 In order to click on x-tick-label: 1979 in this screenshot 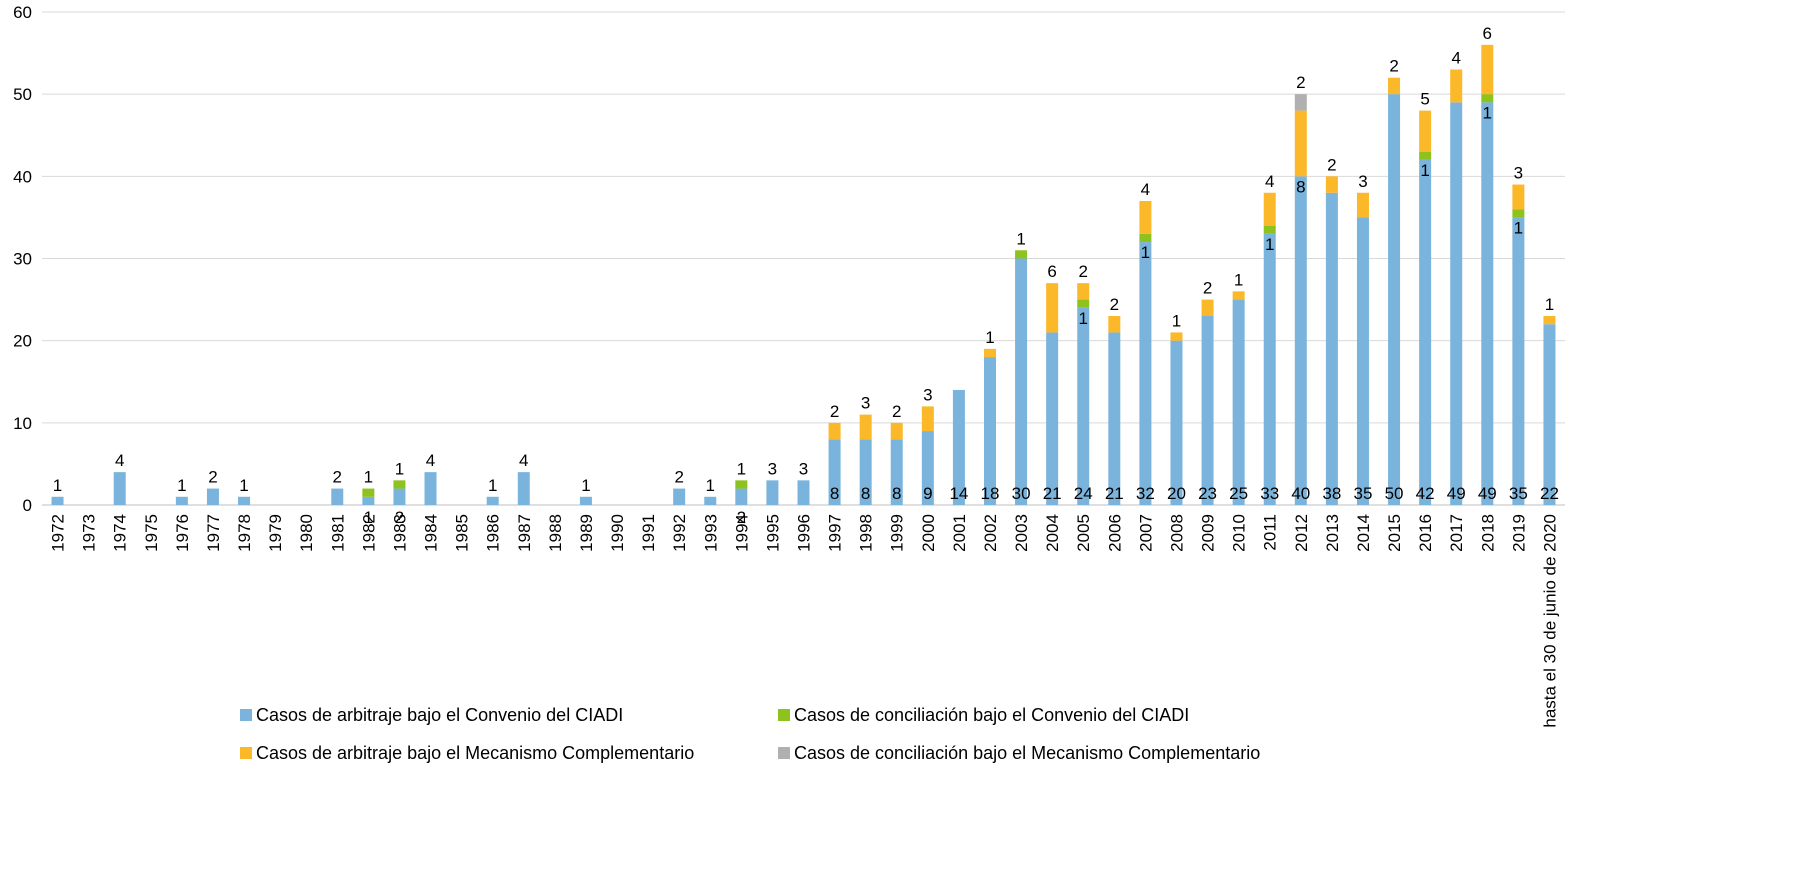, I will do `click(275, 533)`.